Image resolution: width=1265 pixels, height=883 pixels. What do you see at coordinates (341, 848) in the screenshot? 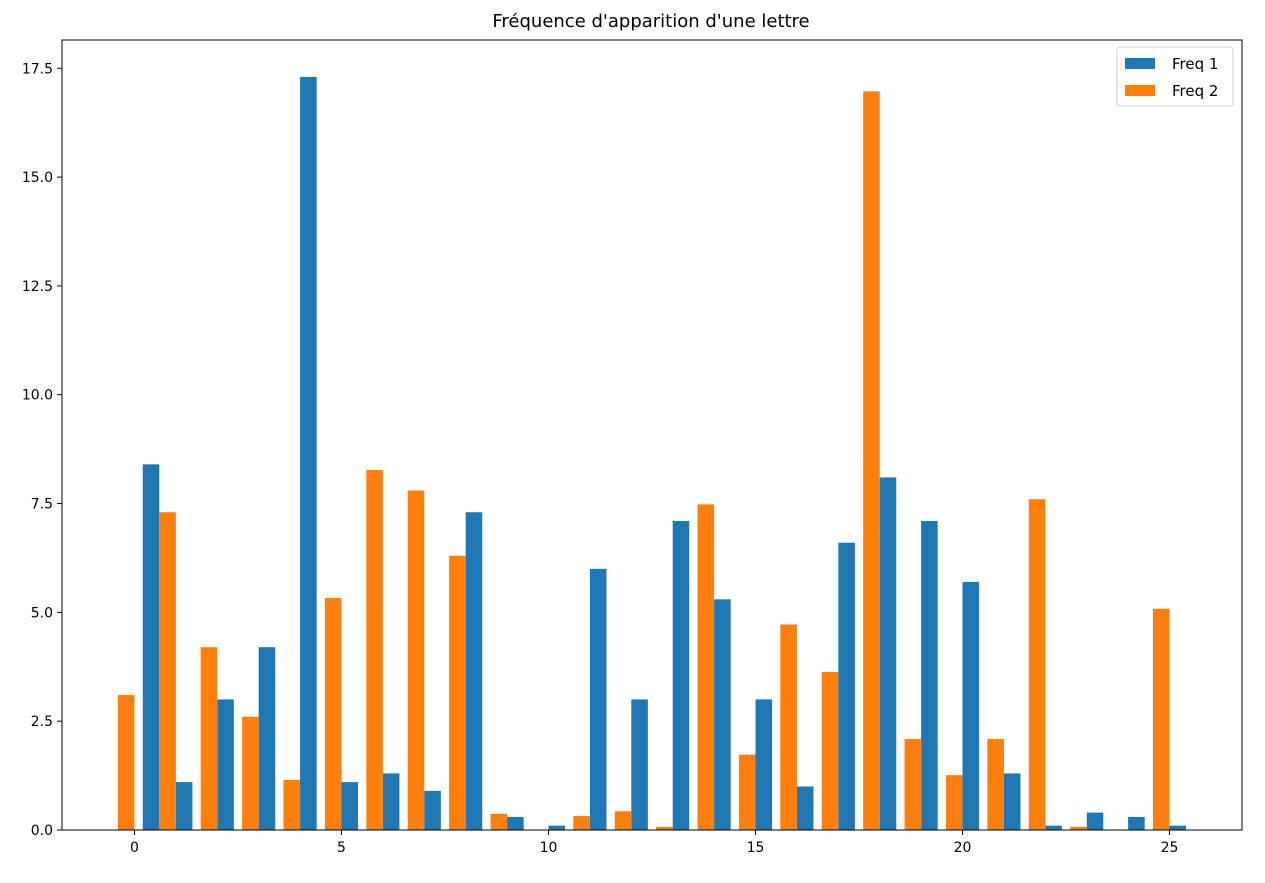
I see `x-tick-label: 5` at bounding box center [341, 848].